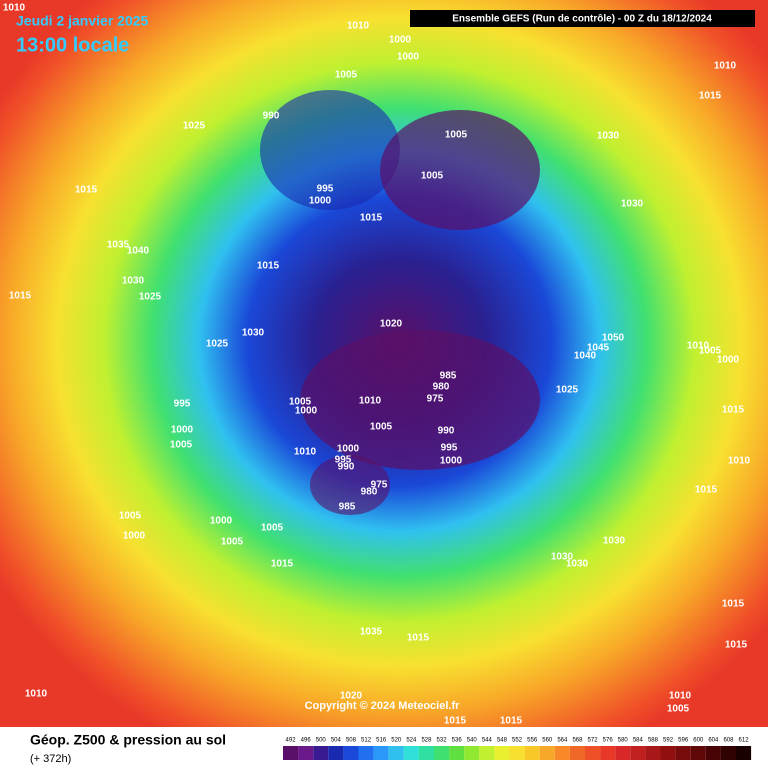  What do you see at coordinates (369, 492) in the screenshot?
I see `pressure-label: 980` at bounding box center [369, 492].